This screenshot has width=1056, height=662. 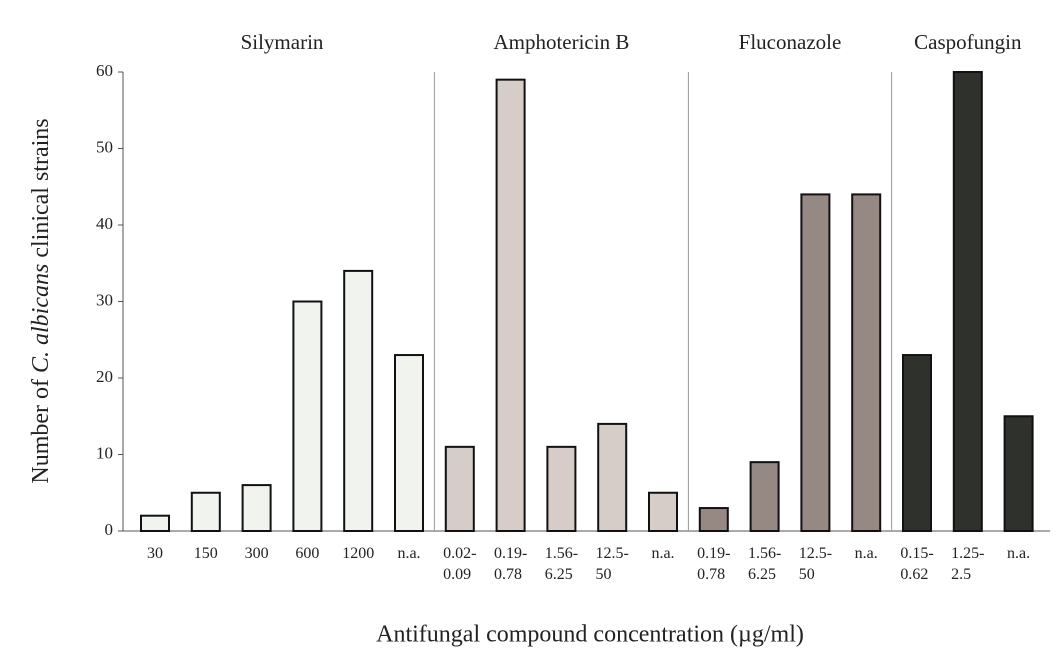 I want to click on y-axis-label: Number of C. albicans clinical strains, so click(x=41, y=300).